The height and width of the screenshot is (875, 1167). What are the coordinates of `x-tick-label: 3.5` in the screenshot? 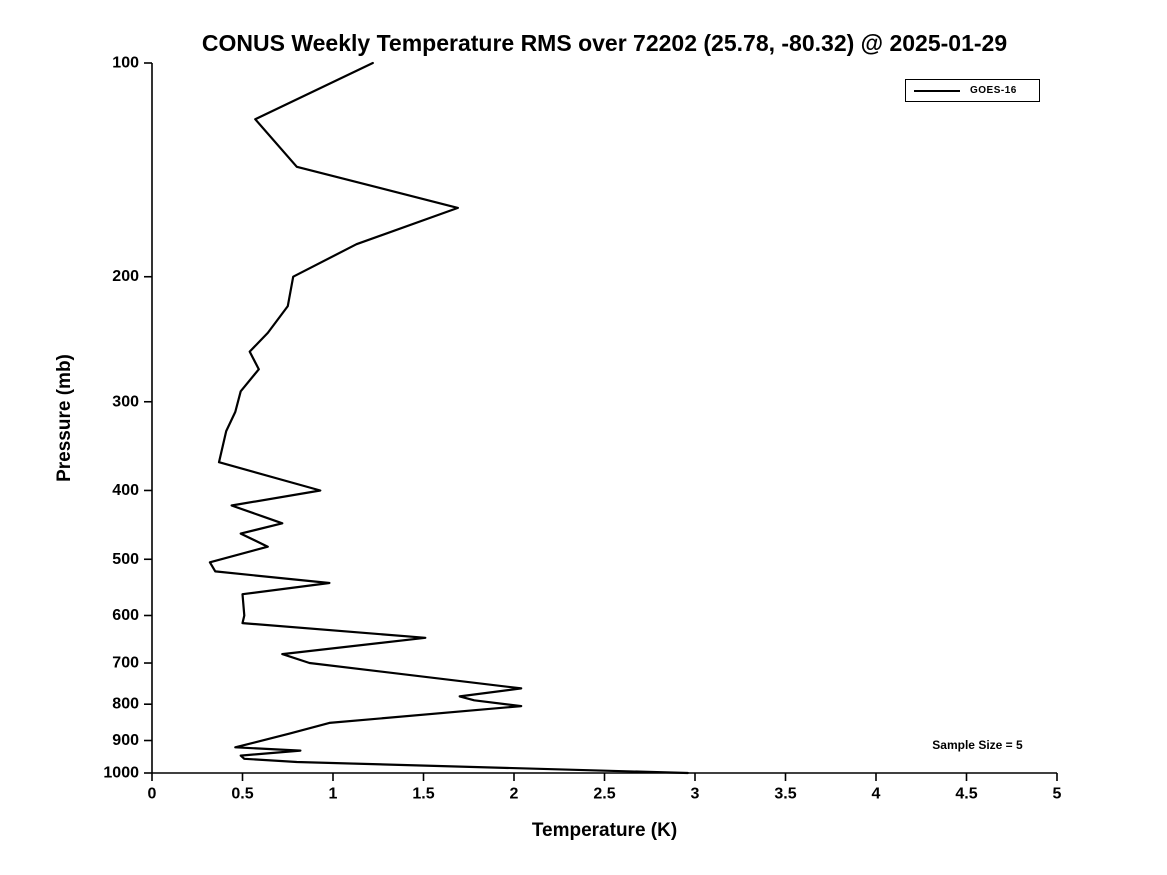 It's located at (785, 793).